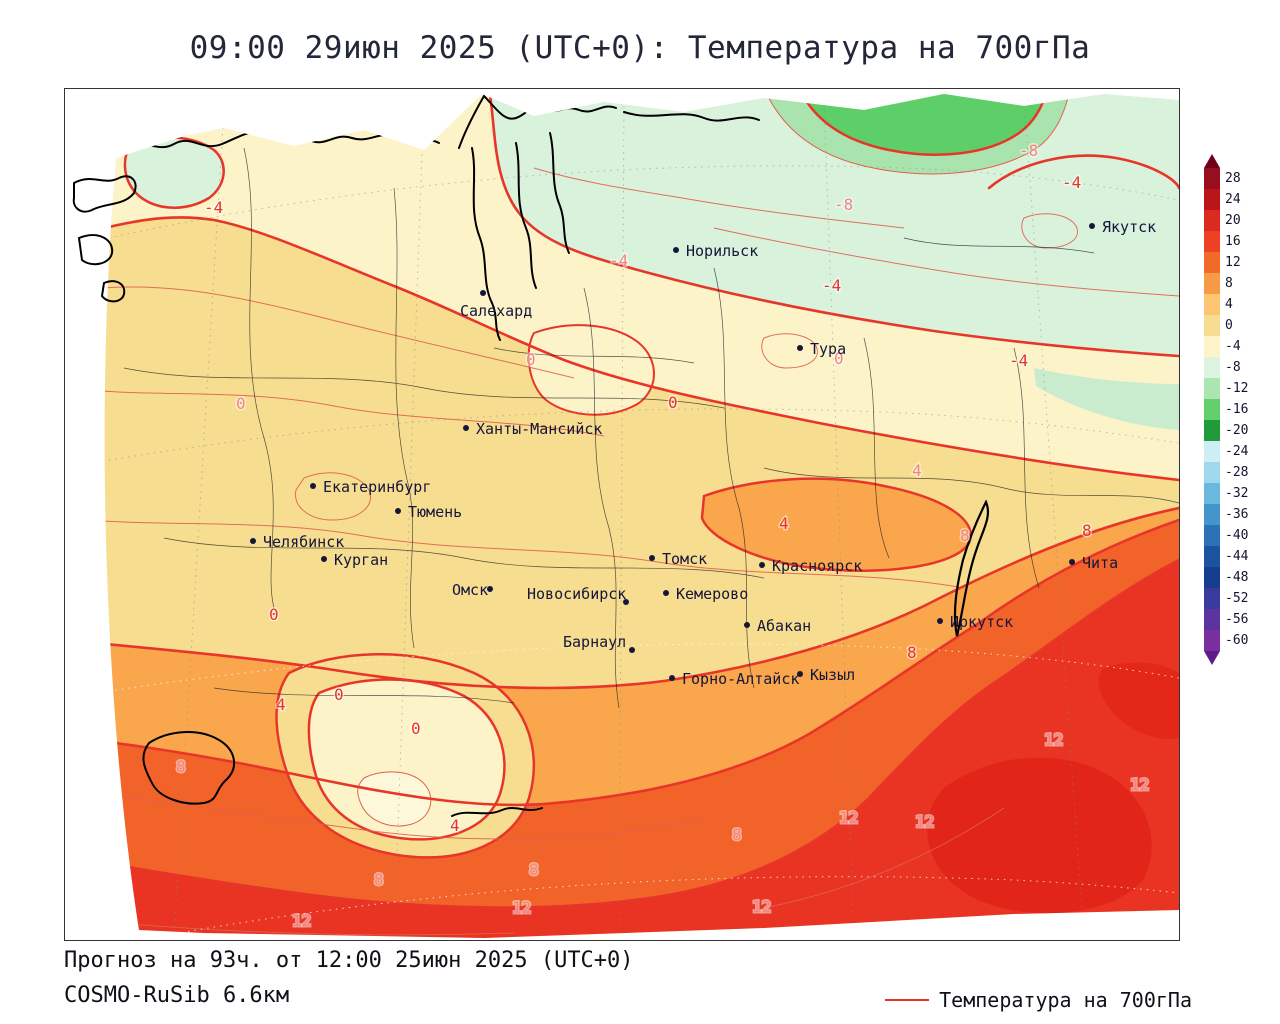 This screenshot has width=1280, height=1024. I want to click on temp-pocket-hot-se, so click(1039, 835).